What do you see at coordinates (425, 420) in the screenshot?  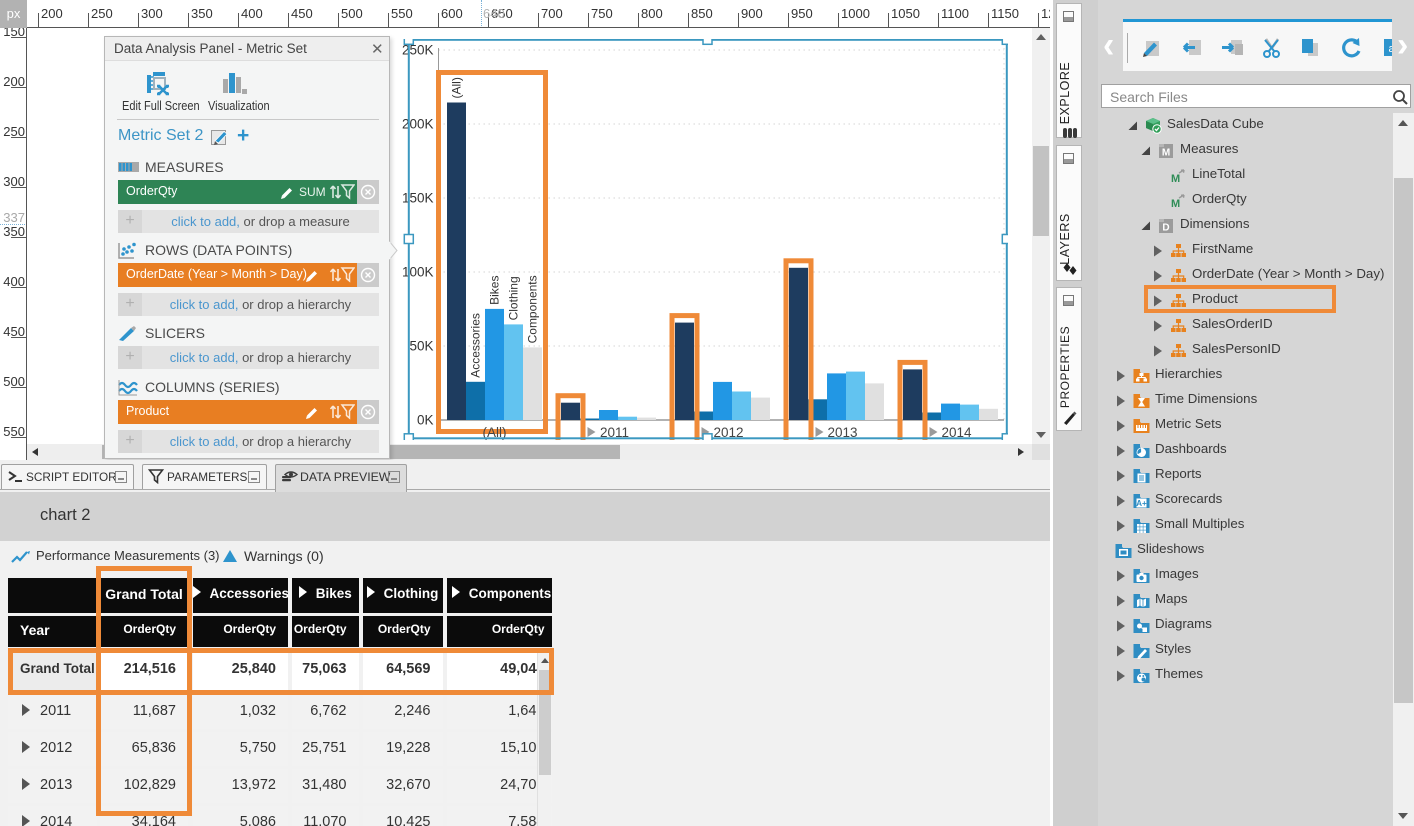 I see `svg-text: 0K` at bounding box center [425, 420].